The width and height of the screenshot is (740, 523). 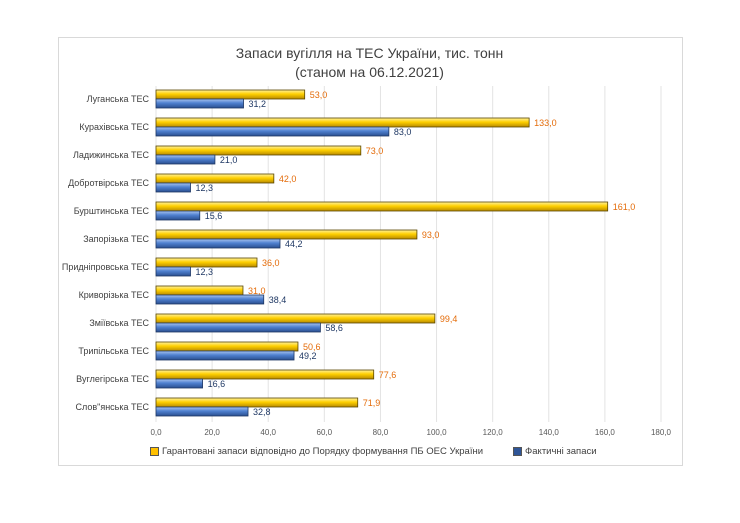 I want to click on category-label: Луганська ТЕС, so click(x=118, y=99).